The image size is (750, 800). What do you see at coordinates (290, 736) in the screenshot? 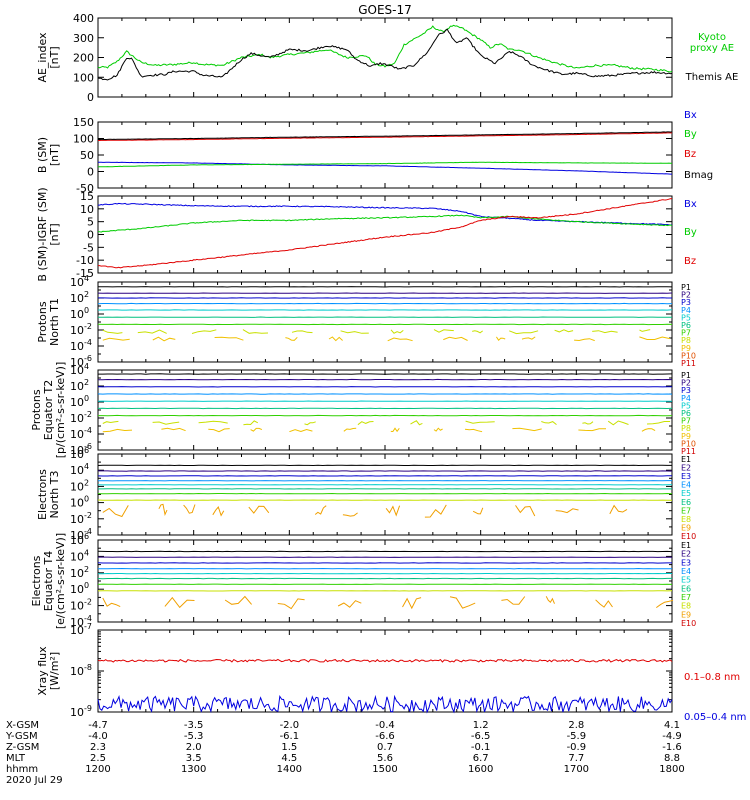
I see `ephemeris-value: -6.1` at bounding box center [290, 736].